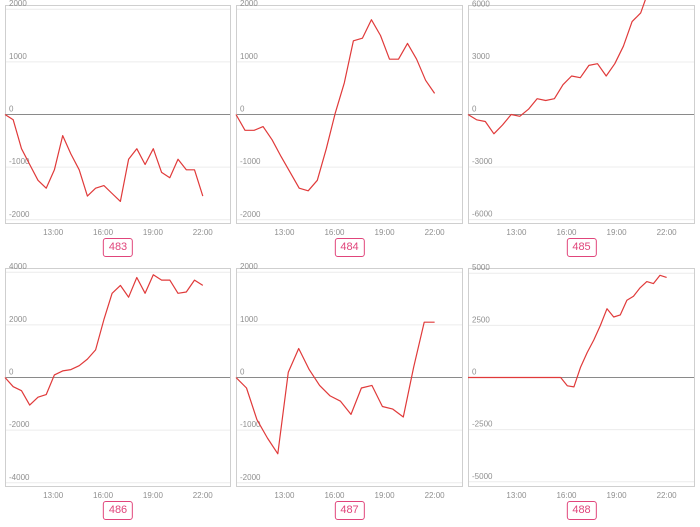  I want to click on y-tick-label: 3000, so click(481, 56).